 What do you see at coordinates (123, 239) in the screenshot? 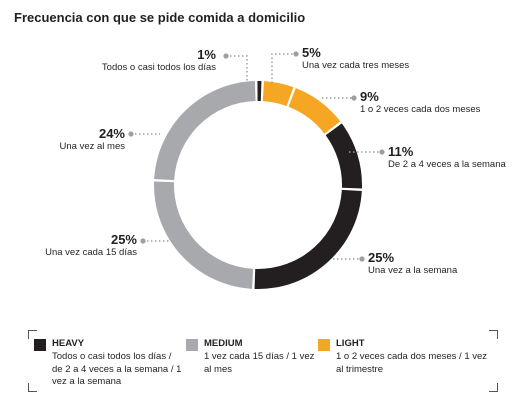
I see `slice-pct-medium-biweekly: 25%` at bounding box center [123, 239].